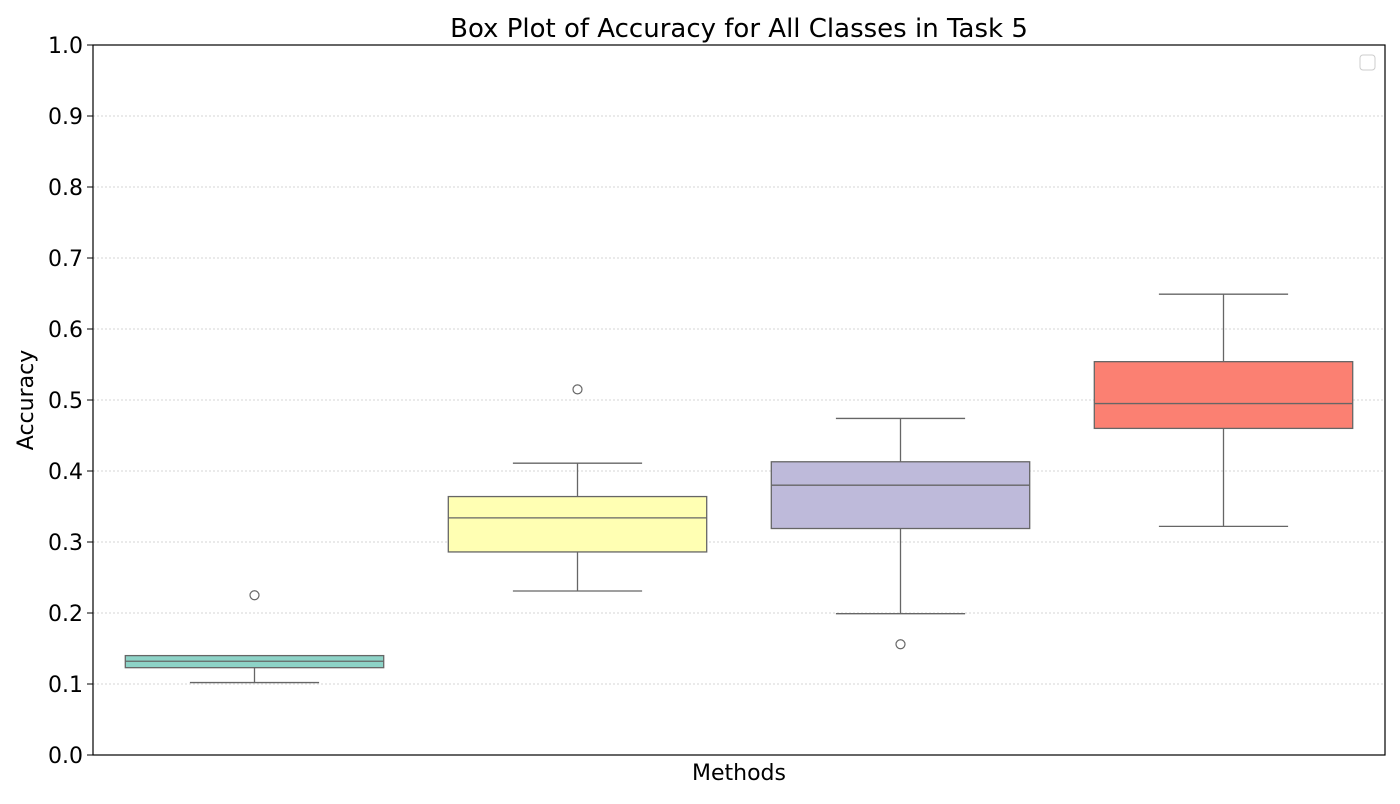 This screenshot has height=804, width=1400. Describe the element at coordinates (65, 756) in the screenshot. I see `y-tick-label: 0.0` at that location.